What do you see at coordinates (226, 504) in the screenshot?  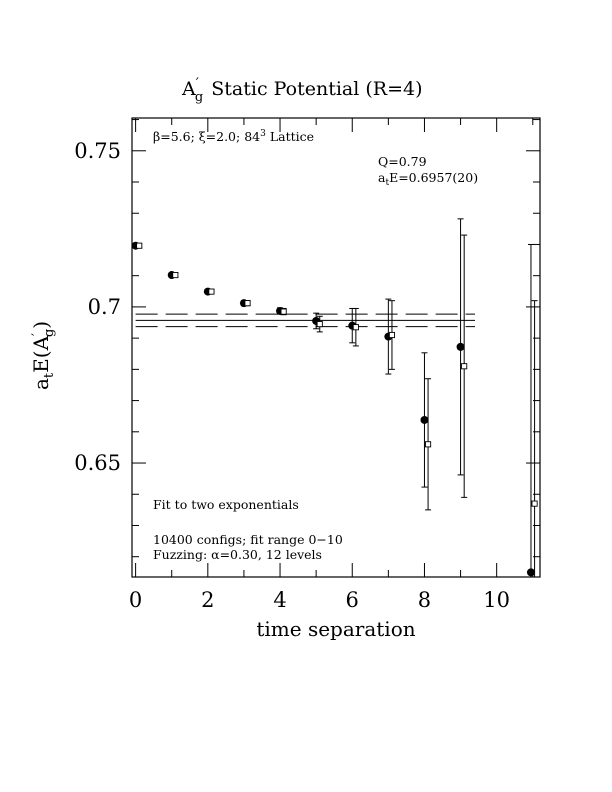 I see `fit-annotation: Fit to two exponentials` at bounding box center [226, 504].